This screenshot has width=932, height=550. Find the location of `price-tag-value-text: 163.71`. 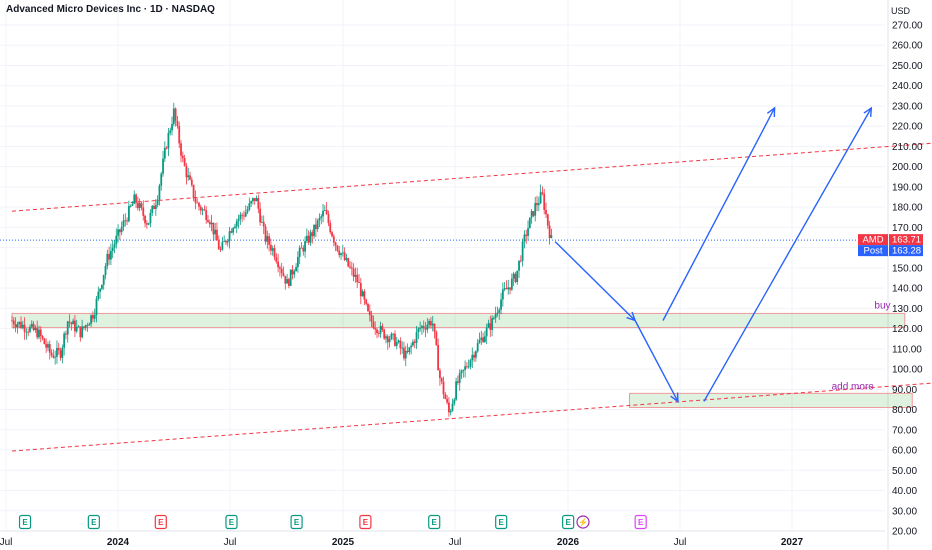

price-tag-value-text: 163.71 is located at coordinates (906, 240).